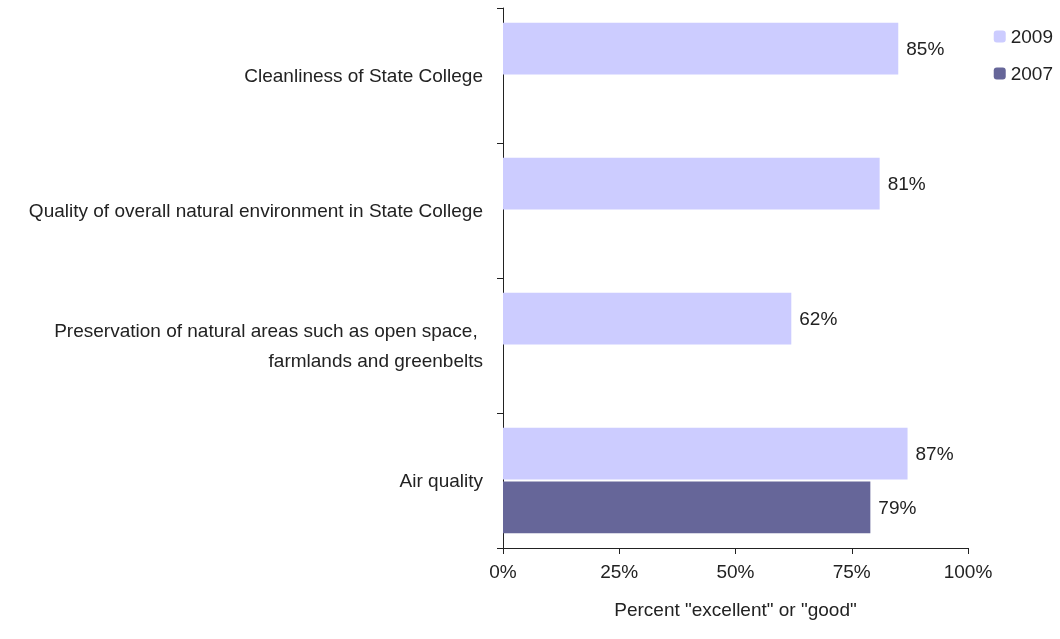 Image resolution: width=1060 pixels, height=639 pixels. What do you see at coordinates (906, 184) in the screenshot?
I see `data-label: 81%` at bounding box center [906, 184].